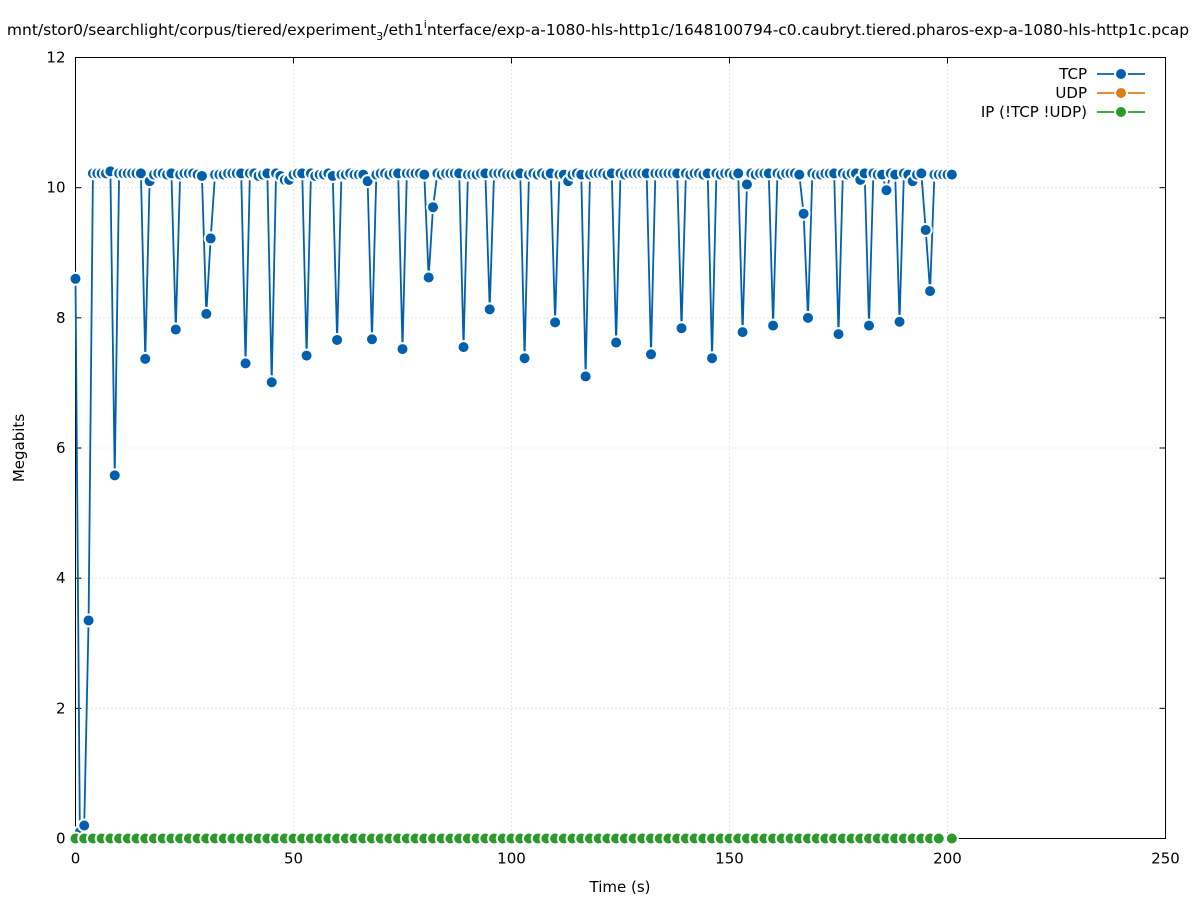  What do you see at coordinates (1121, 112) in the screenshot?
I see `legend-marker-ip-tcp-udp` at bounding box center [1121, 112].